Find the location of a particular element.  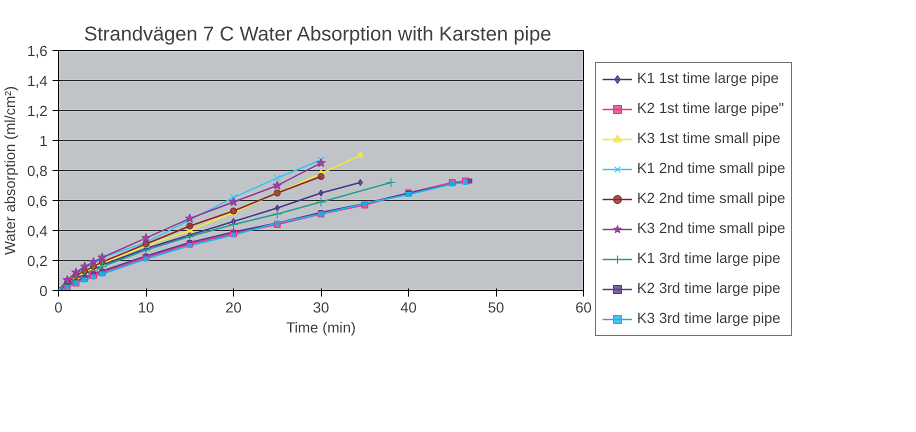

legend-label: K2 3rd time large pipe is located at coordinates (708, 289).